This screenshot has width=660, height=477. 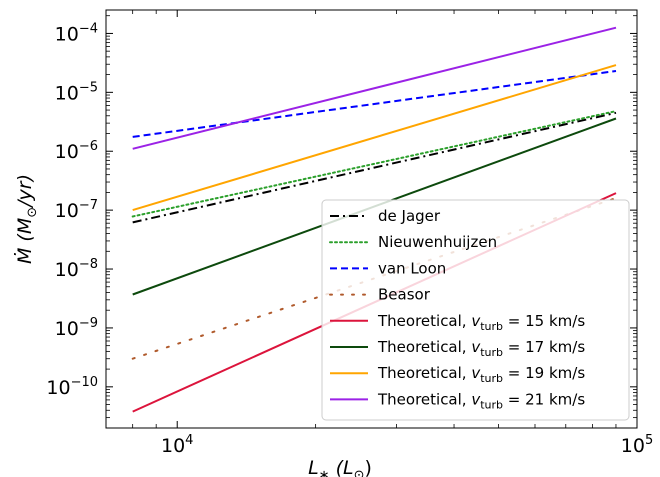 What do you see at coordinates (340, 467) in the screenshot?
I see `x-axis-label: L∗ (L⊙)` at bounding box center [340, 467].